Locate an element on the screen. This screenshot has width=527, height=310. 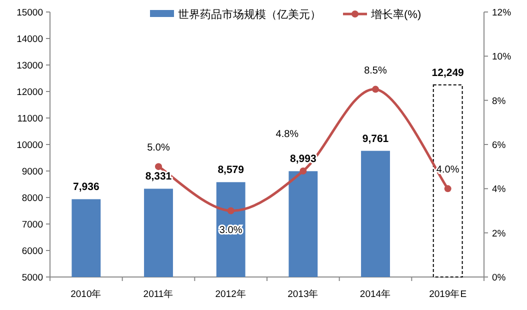
x-tick-label: 2019年E is located at coordinates (448, 294).